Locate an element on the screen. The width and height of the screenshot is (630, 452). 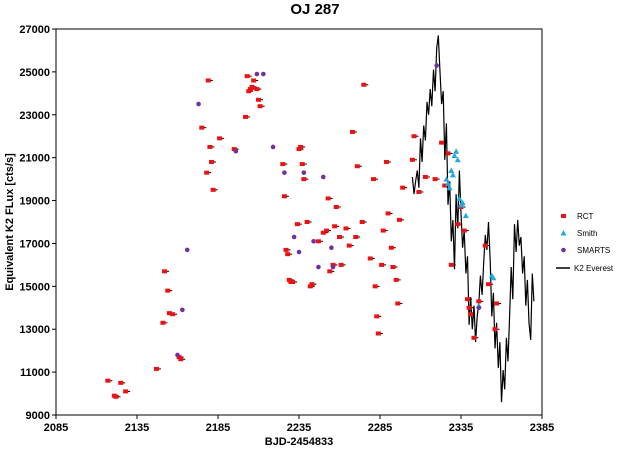
y-tick-label: 17000 is located at coordinates (34, 244).